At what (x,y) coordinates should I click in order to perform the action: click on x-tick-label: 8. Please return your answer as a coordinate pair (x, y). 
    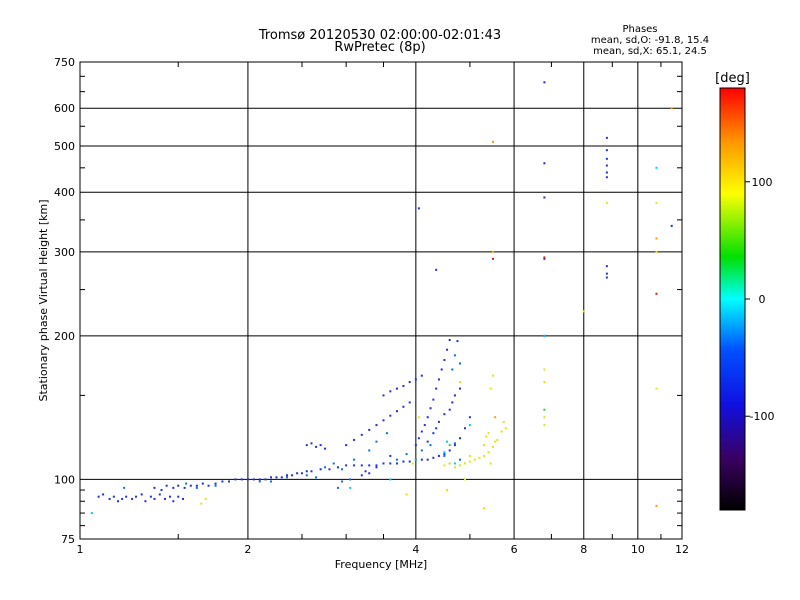
    Looking at the image, I should click on (583, 549).